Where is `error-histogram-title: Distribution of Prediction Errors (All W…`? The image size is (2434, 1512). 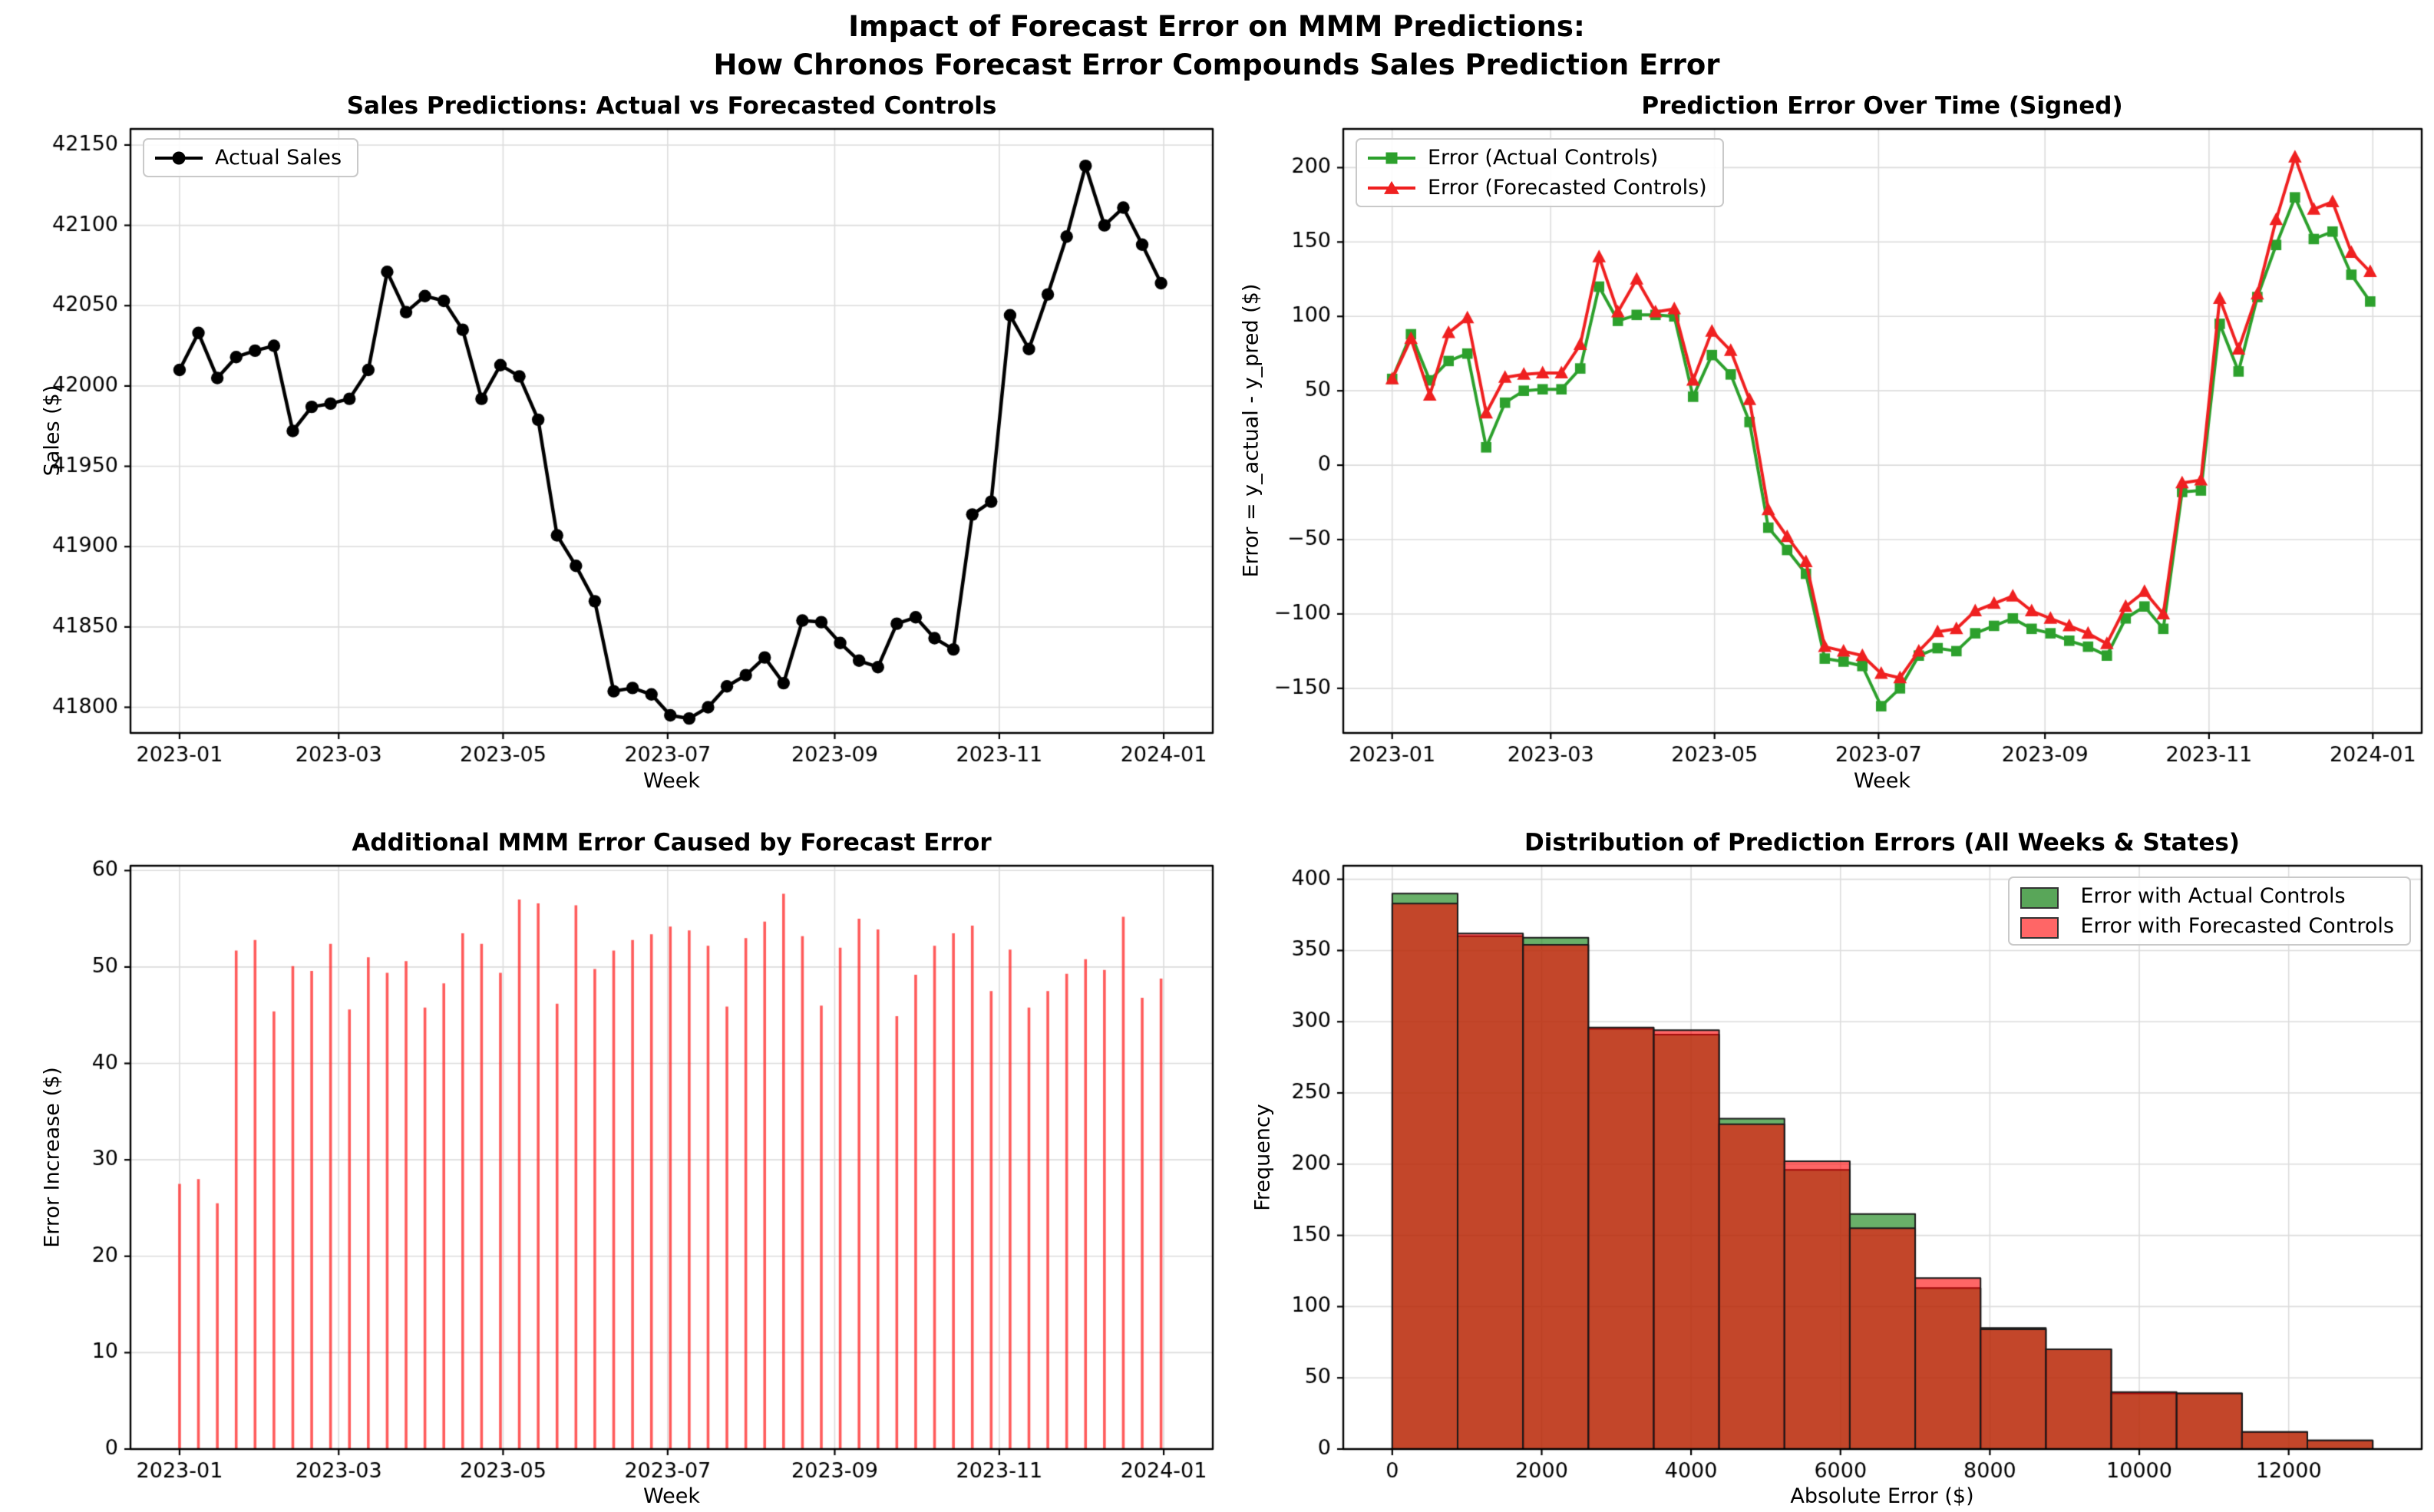 error-histogram-title: Distribution of Prediction Errors (All W… is located at coordinates (1882, 843).